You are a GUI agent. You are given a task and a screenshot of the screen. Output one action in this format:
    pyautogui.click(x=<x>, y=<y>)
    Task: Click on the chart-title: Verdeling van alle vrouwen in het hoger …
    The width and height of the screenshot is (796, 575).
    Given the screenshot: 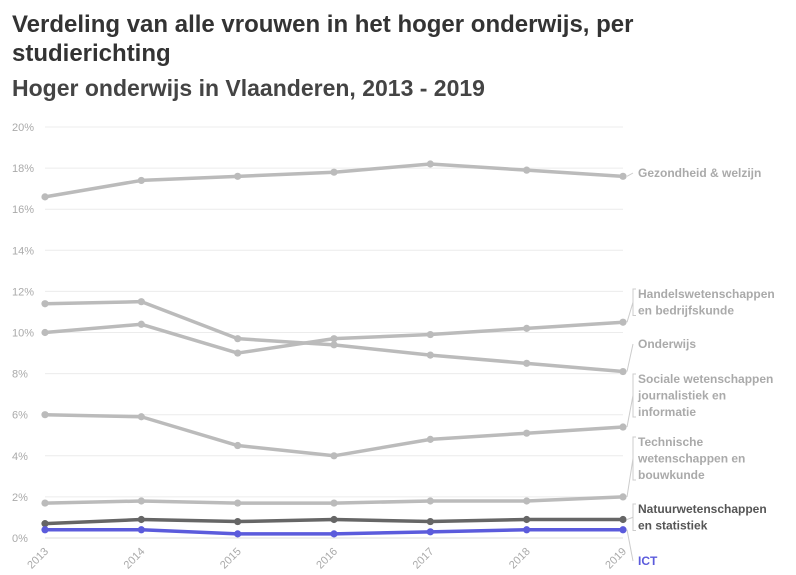 What is the action you would take?
    pyautogui.click(x=323, y=39)
    